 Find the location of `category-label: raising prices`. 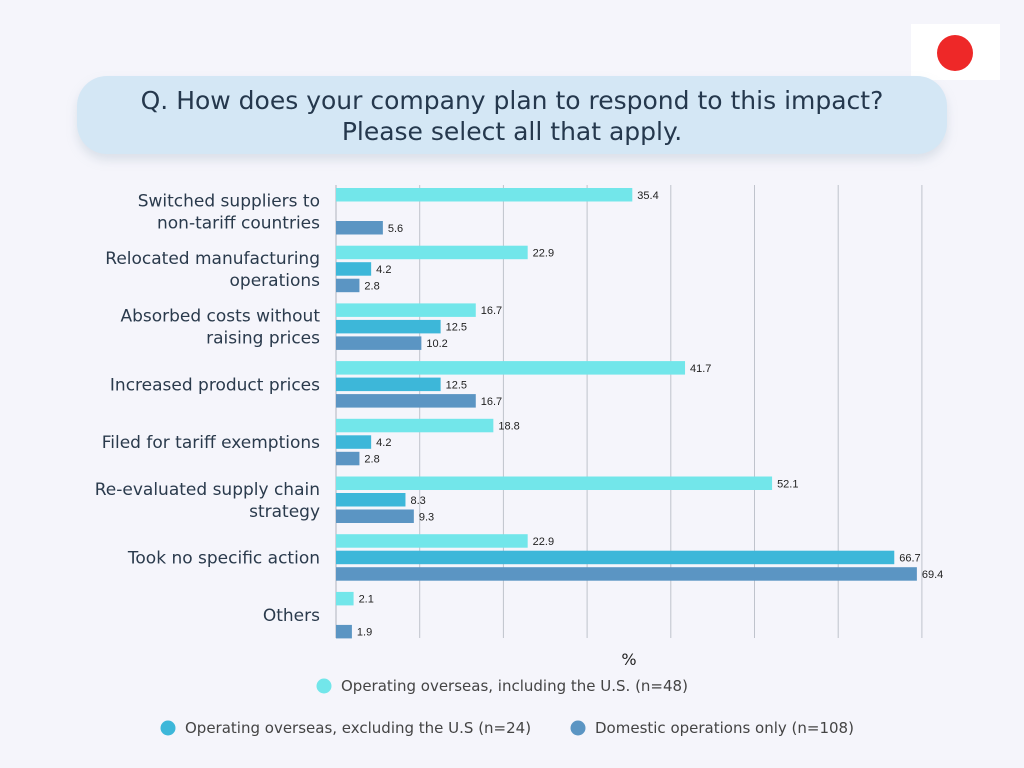

category-label: raising prices is located at coordinates (263, 339).